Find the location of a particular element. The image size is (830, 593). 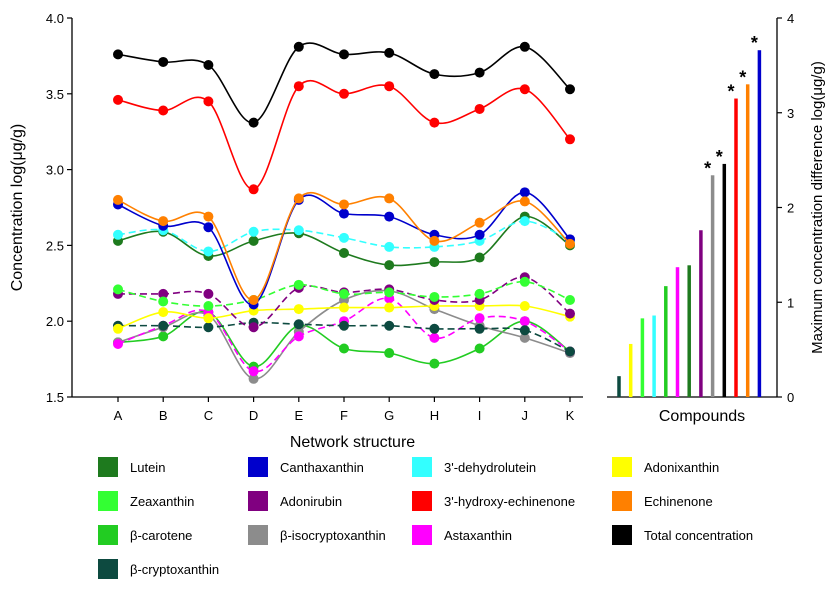

x-tick-label: D is located at coordinates (253, 415).